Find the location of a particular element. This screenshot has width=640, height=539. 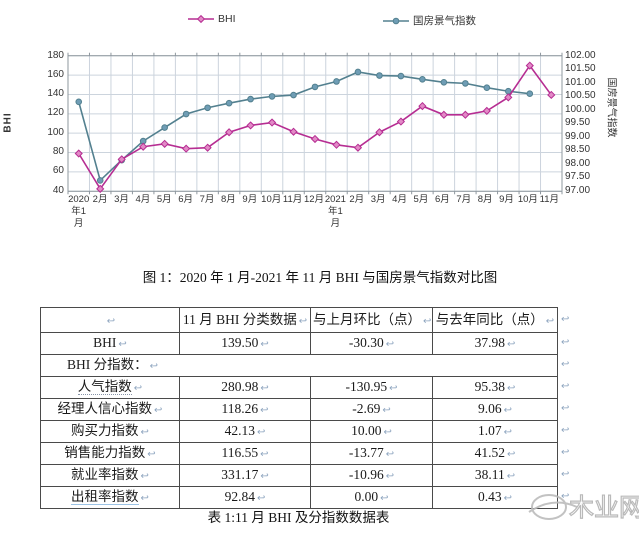

table-row: BHI ↩ 139.50 ↩ -30.30 ↩ 37.98 ↩ is located at coordinates (299, 343).